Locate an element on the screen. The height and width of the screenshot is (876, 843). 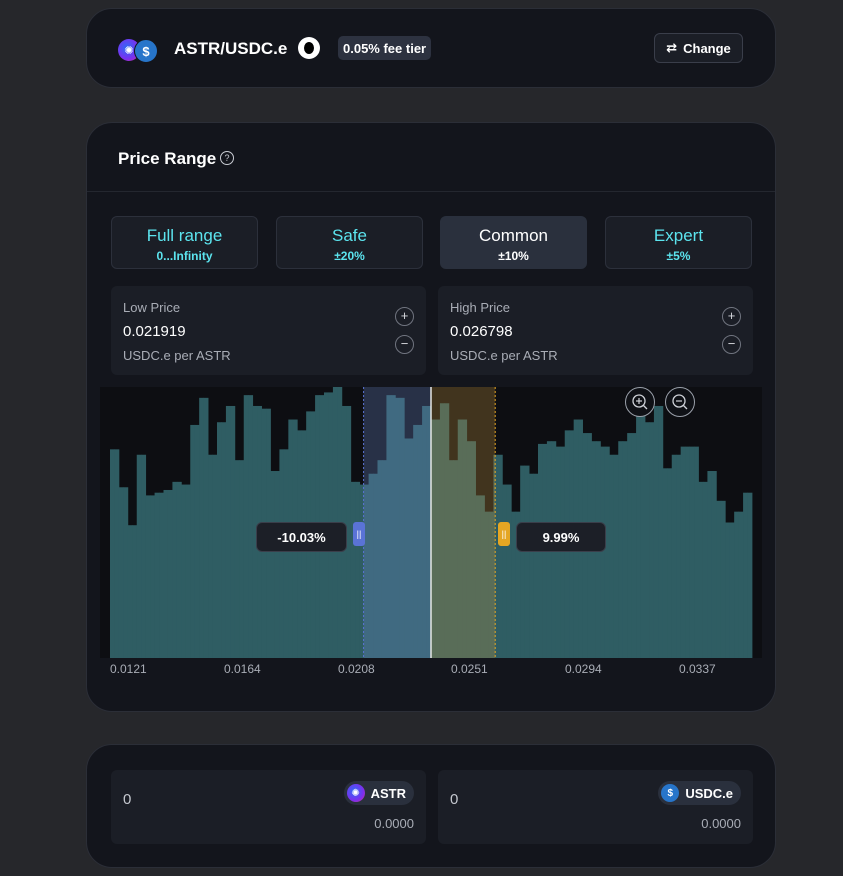
zoom-out-icon is located at coordinates (680, 402).